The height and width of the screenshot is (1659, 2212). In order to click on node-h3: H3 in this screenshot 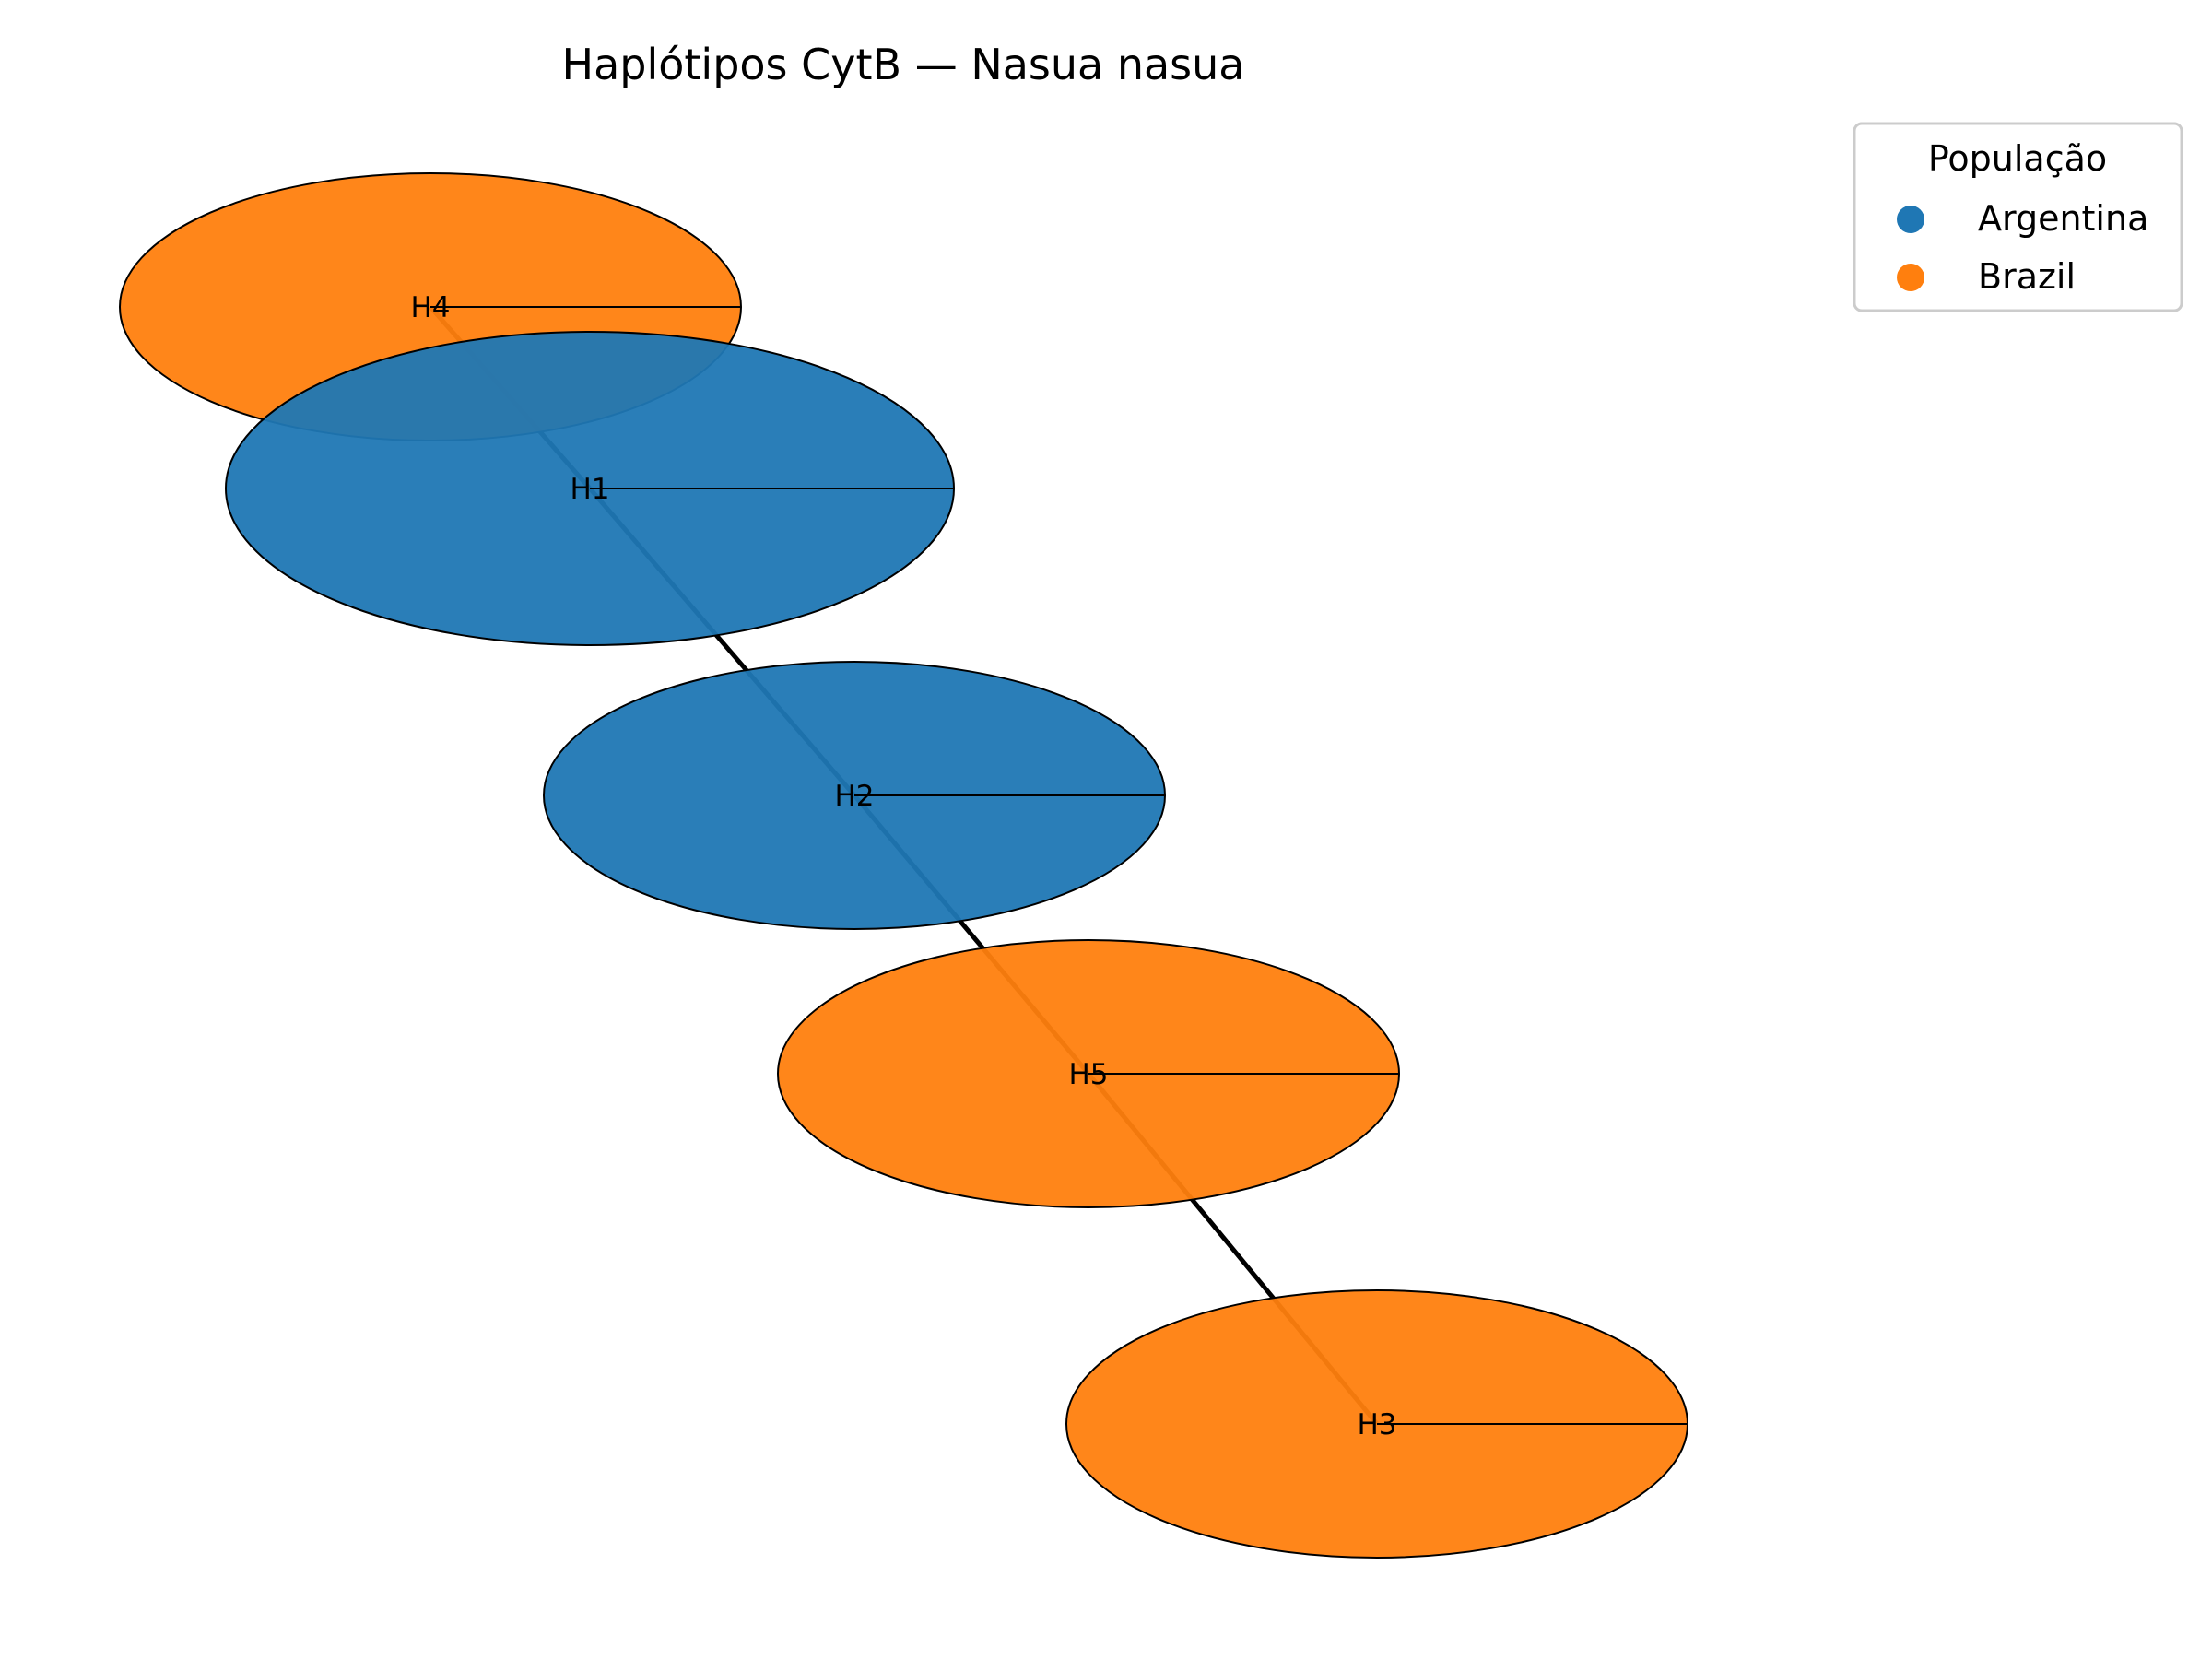, I will do `click(1376, 1424)`.